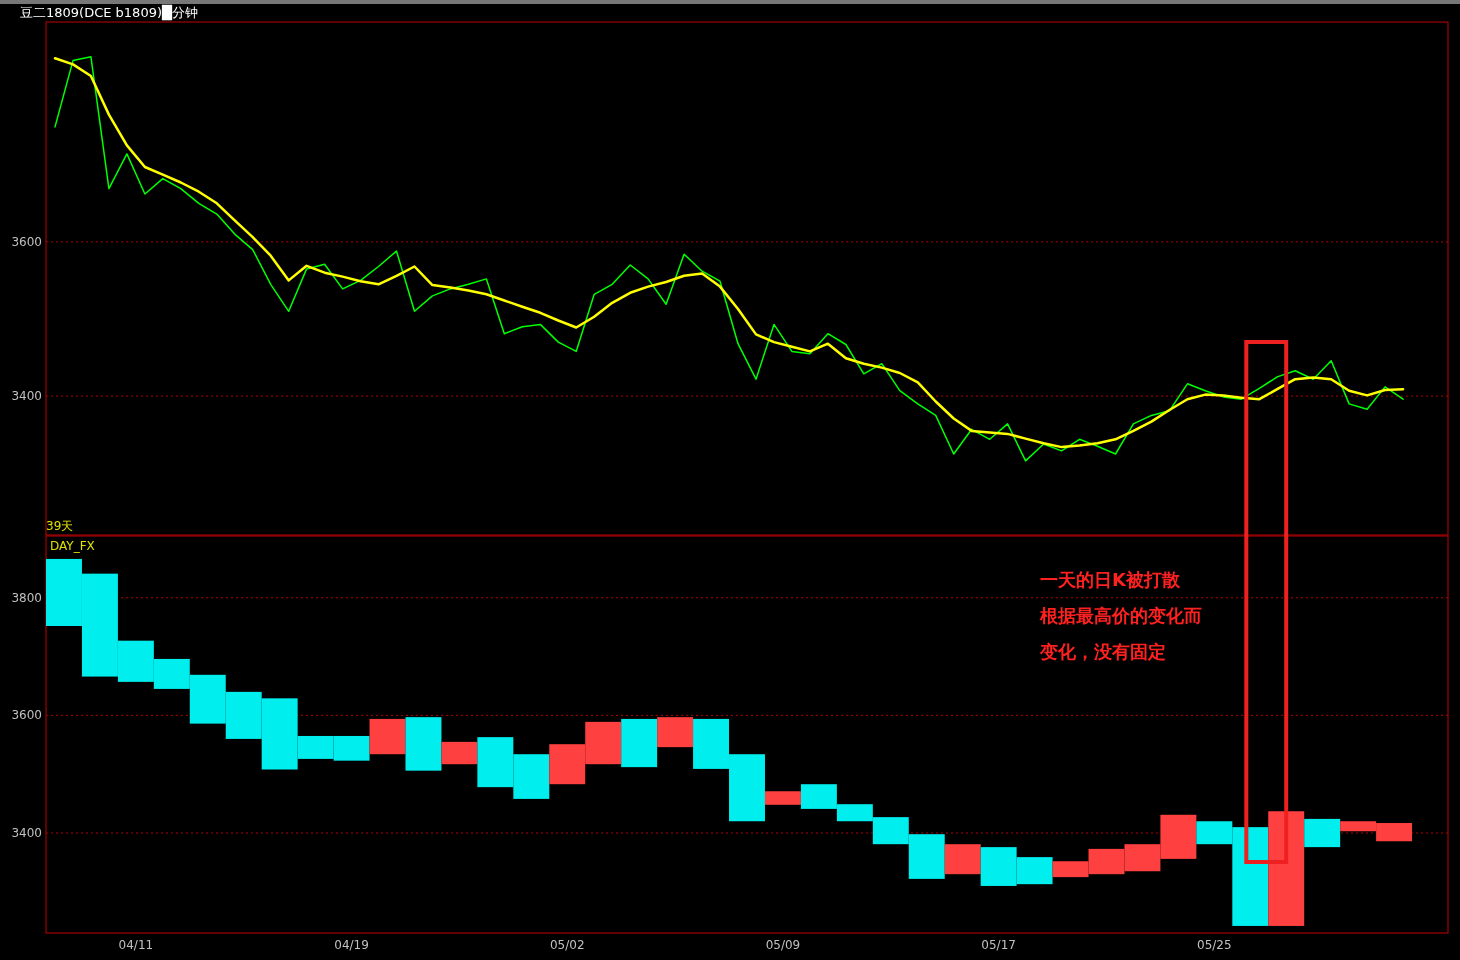 This screenshot has height=960, width=1460. Describe the element at coordinates (60, 526) in the screenshot. I see `annotation: 39天` at that location.